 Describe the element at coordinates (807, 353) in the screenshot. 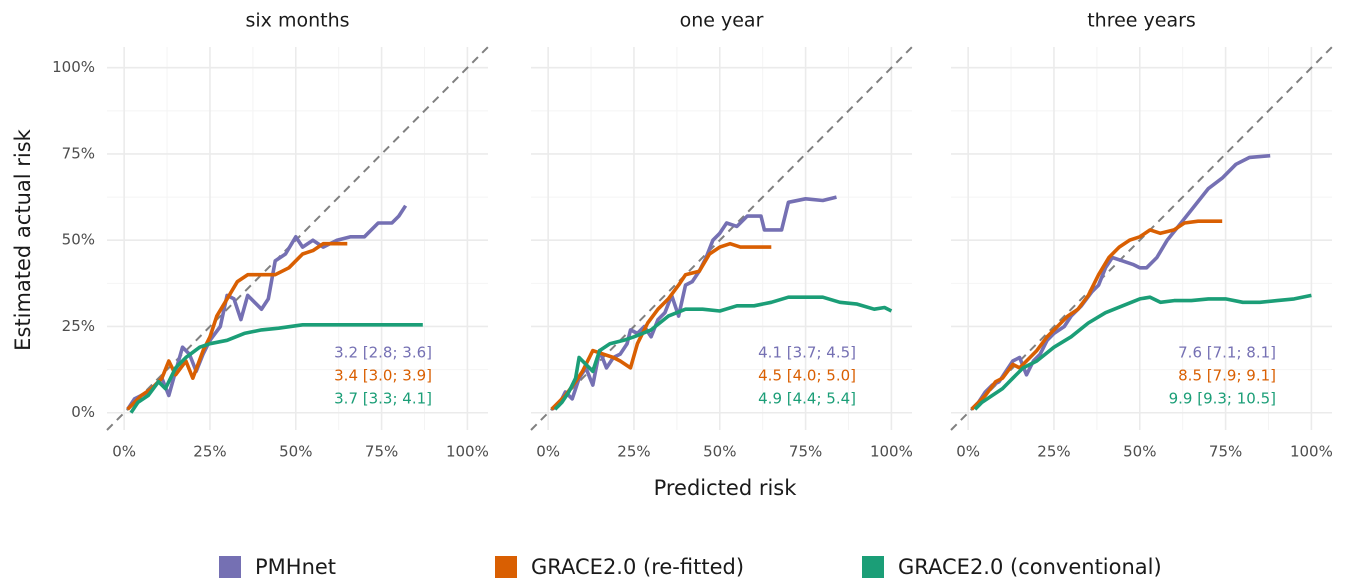

I see `annotation: 4.1 [3.7; 4.5]` at that location.